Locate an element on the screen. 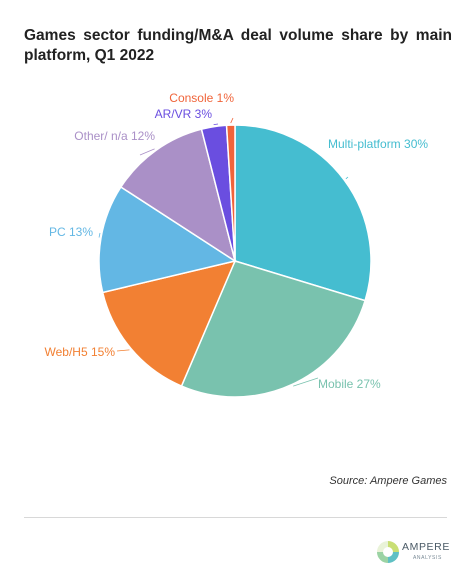 The width and height of the screenshot is (471, 586). slice-label: AR/VR 3% is located at coordinates (184, 114).